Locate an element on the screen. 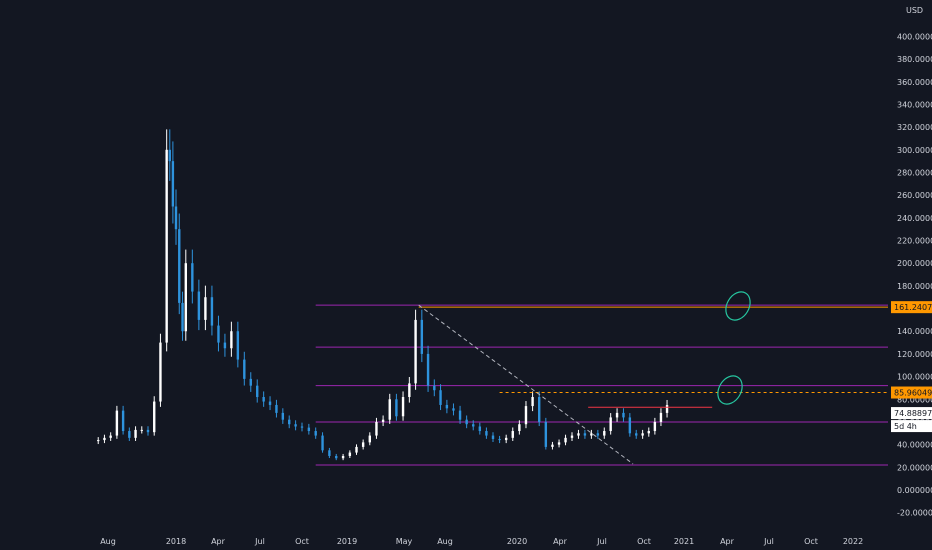  price-tick-label: 220.000000 is located at coordinates (914, 241).